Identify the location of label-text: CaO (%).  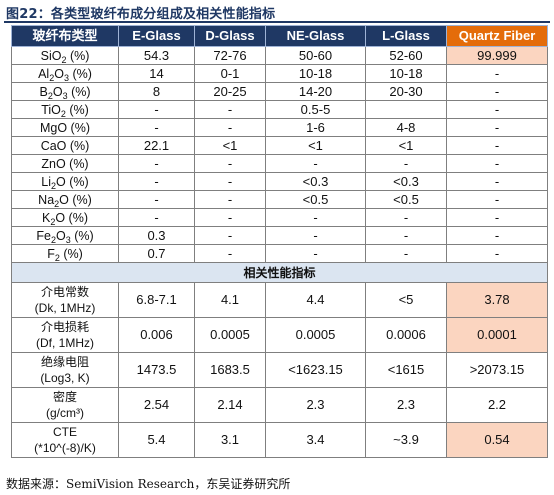
(65, 145).